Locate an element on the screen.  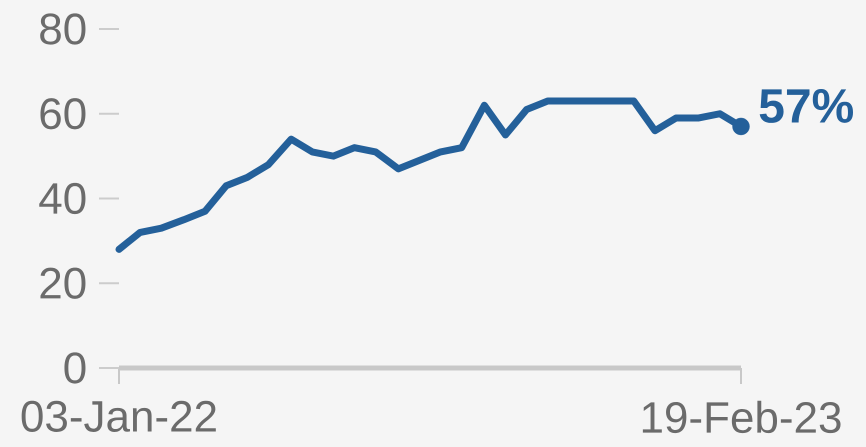
y-tick-label: 0 is located at coordinates (75, 368).